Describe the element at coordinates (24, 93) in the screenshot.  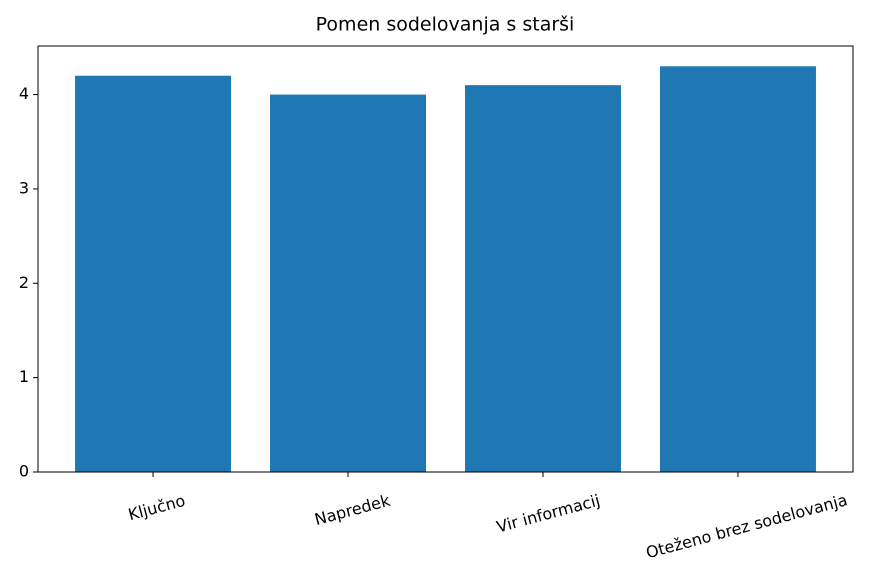
I see `y-tick-label: 4` at that location.